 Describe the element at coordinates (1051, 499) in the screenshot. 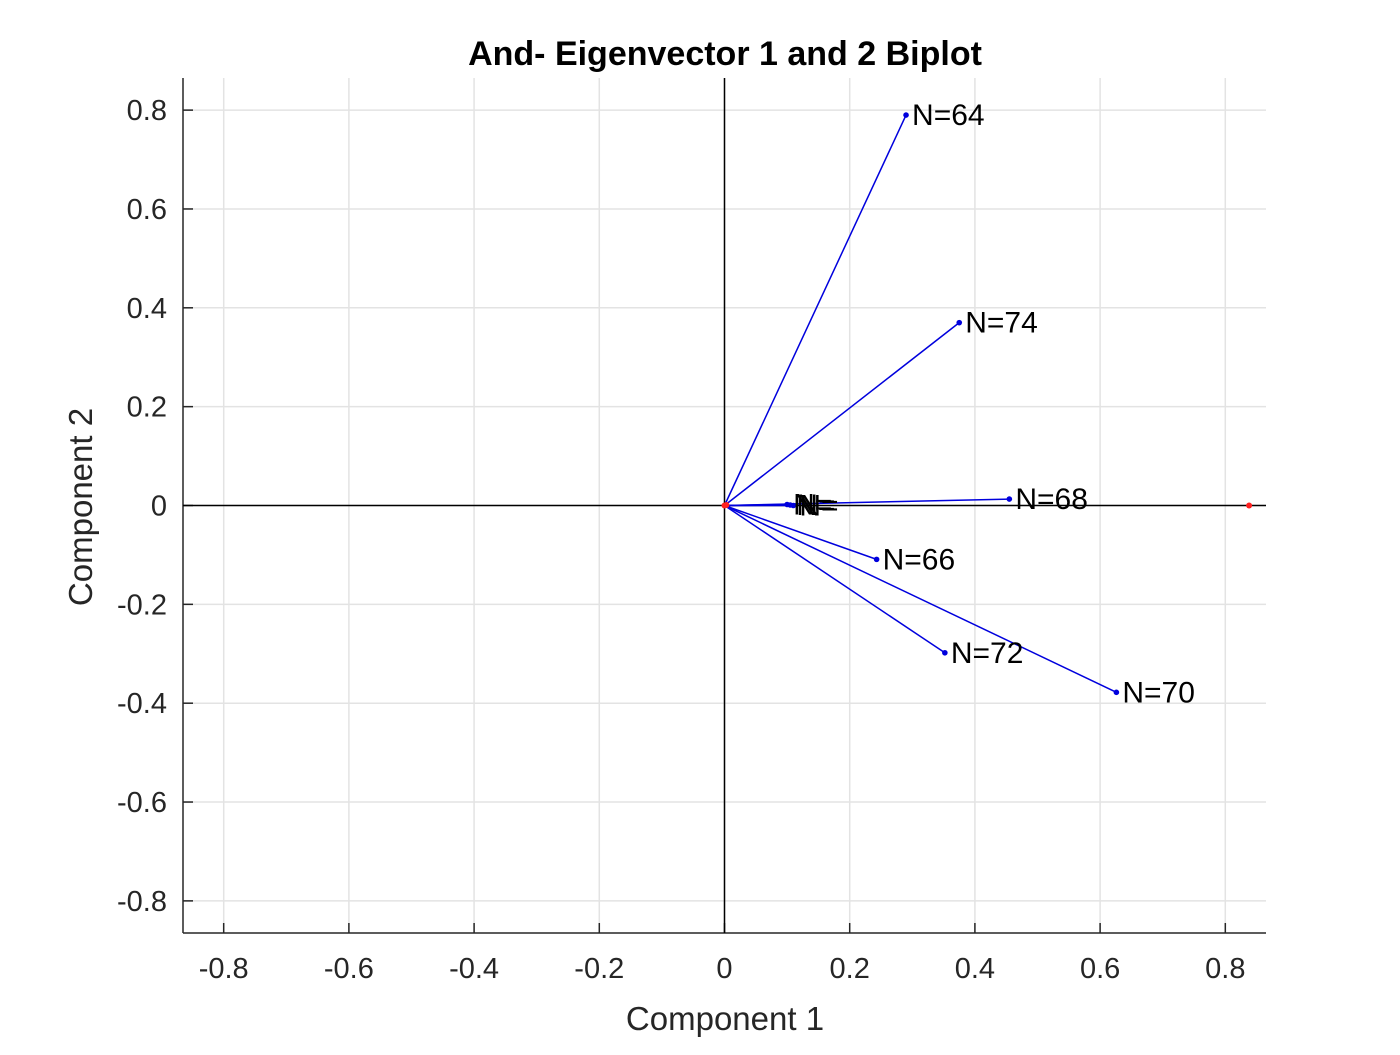

I see `vector-label: N=68` at that location.